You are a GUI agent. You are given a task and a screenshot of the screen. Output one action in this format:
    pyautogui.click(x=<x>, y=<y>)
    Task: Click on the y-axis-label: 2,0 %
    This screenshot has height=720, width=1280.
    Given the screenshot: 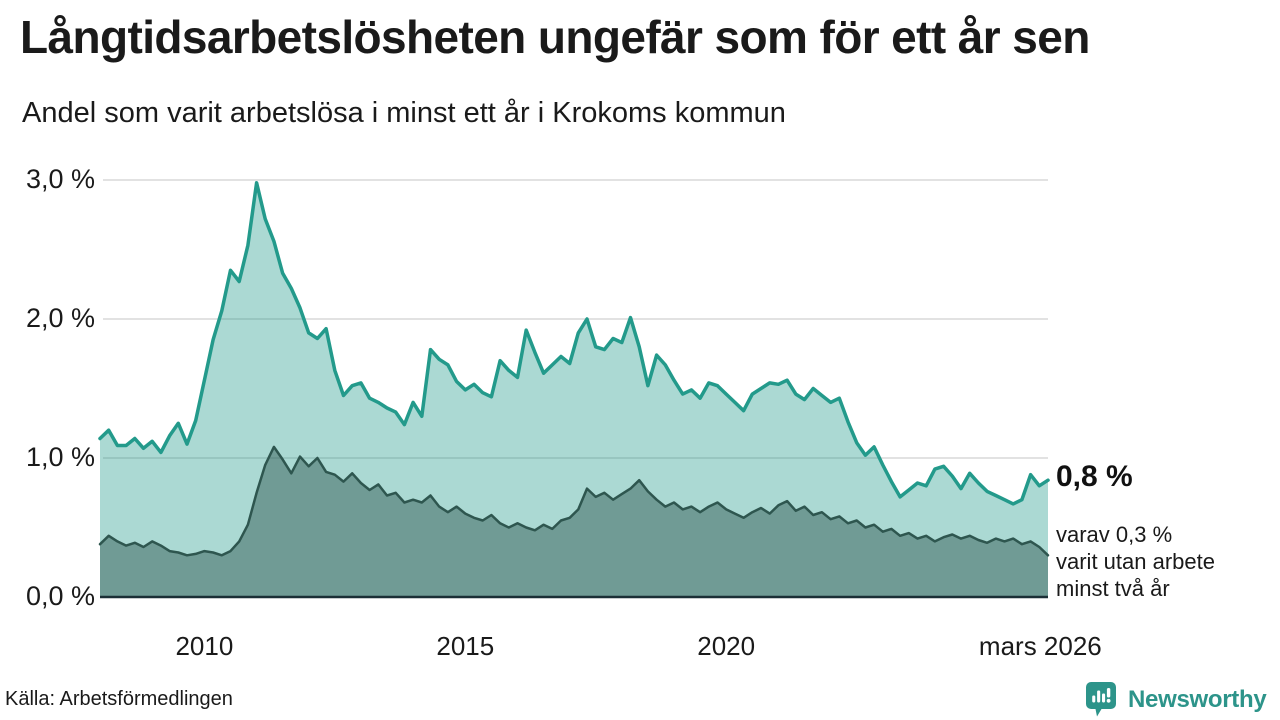 What is the action you would take?
    pyautogui.click(x=60, y=318)
    